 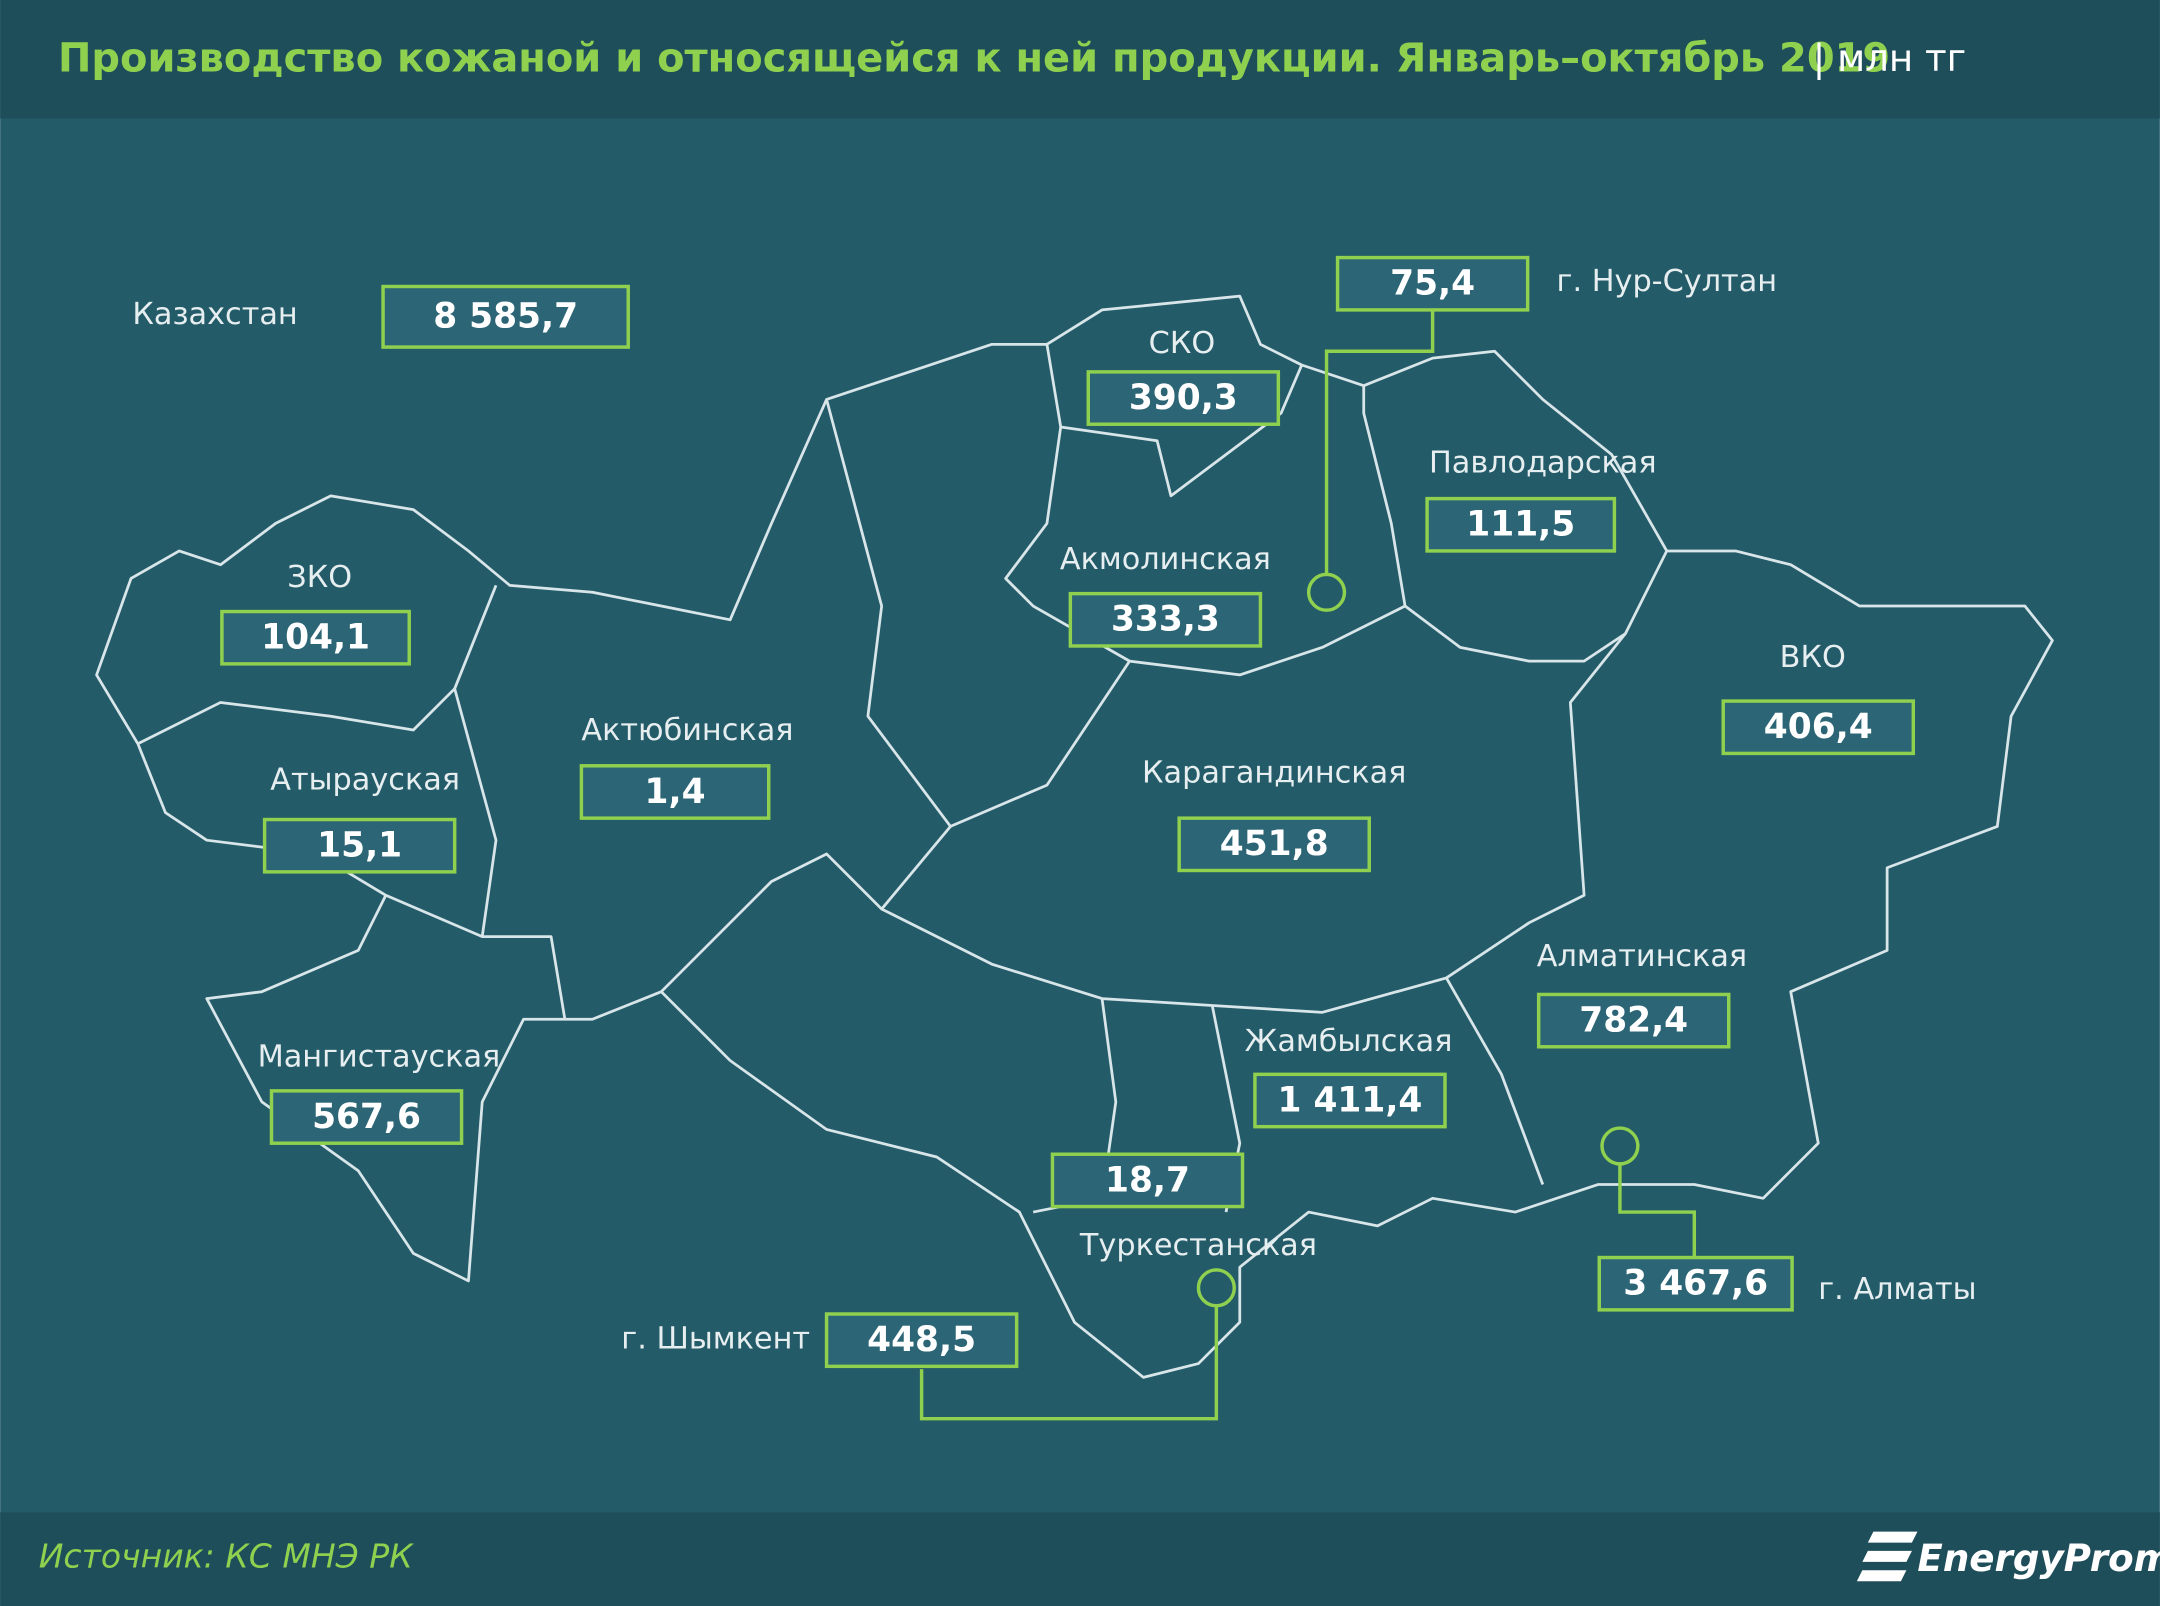 I want to click on logo: EnergyProm, so click(x=2008, y=1556).